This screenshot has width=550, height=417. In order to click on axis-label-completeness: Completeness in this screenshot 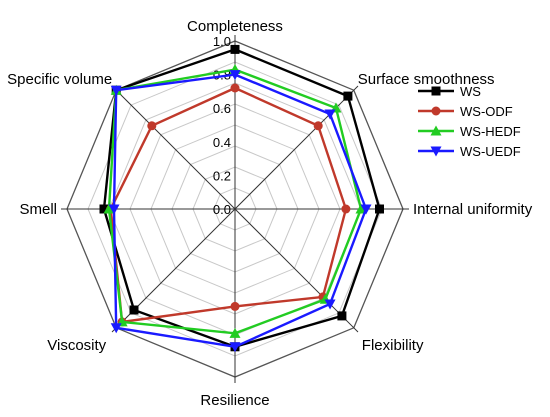, I will do `click(235, 26)`.